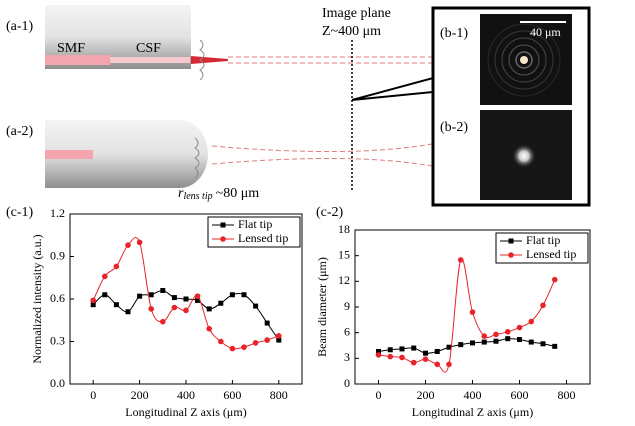 Image resolution: width=635 pixels, height=426 pixels. I want to click on radius-subscript: lens tip, so click(197, 196).